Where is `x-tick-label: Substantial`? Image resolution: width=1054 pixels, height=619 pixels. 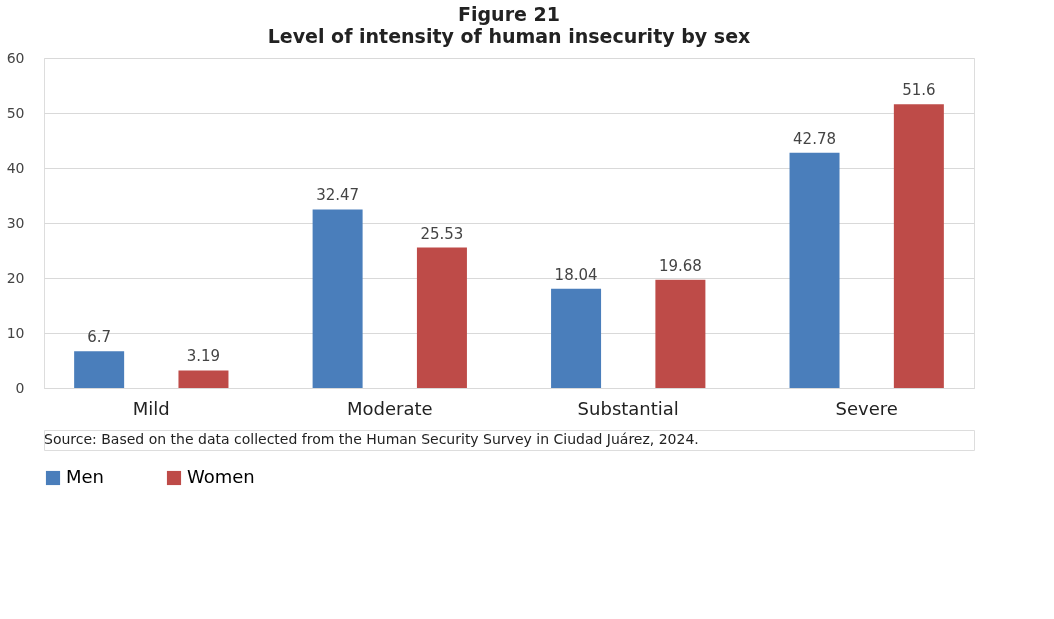 x-tick-label: Substantial is located at coordinates (628, 408).